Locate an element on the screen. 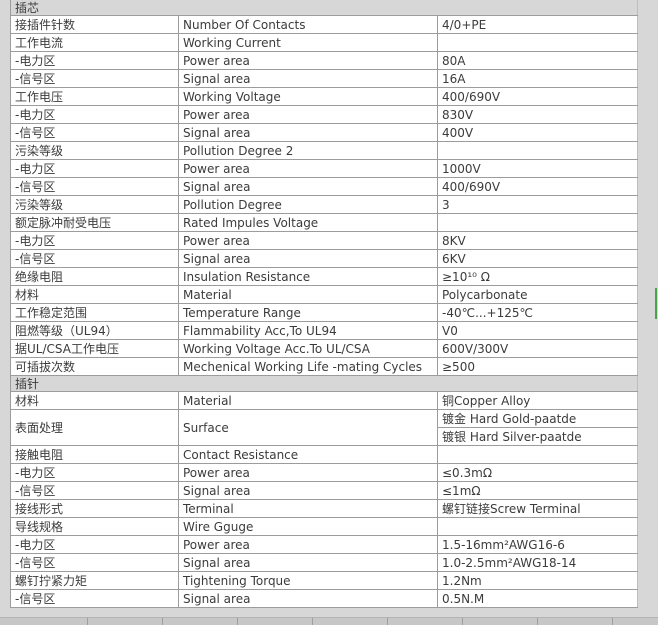  section-header-row: 插针 is located at coordinates (324, 383).